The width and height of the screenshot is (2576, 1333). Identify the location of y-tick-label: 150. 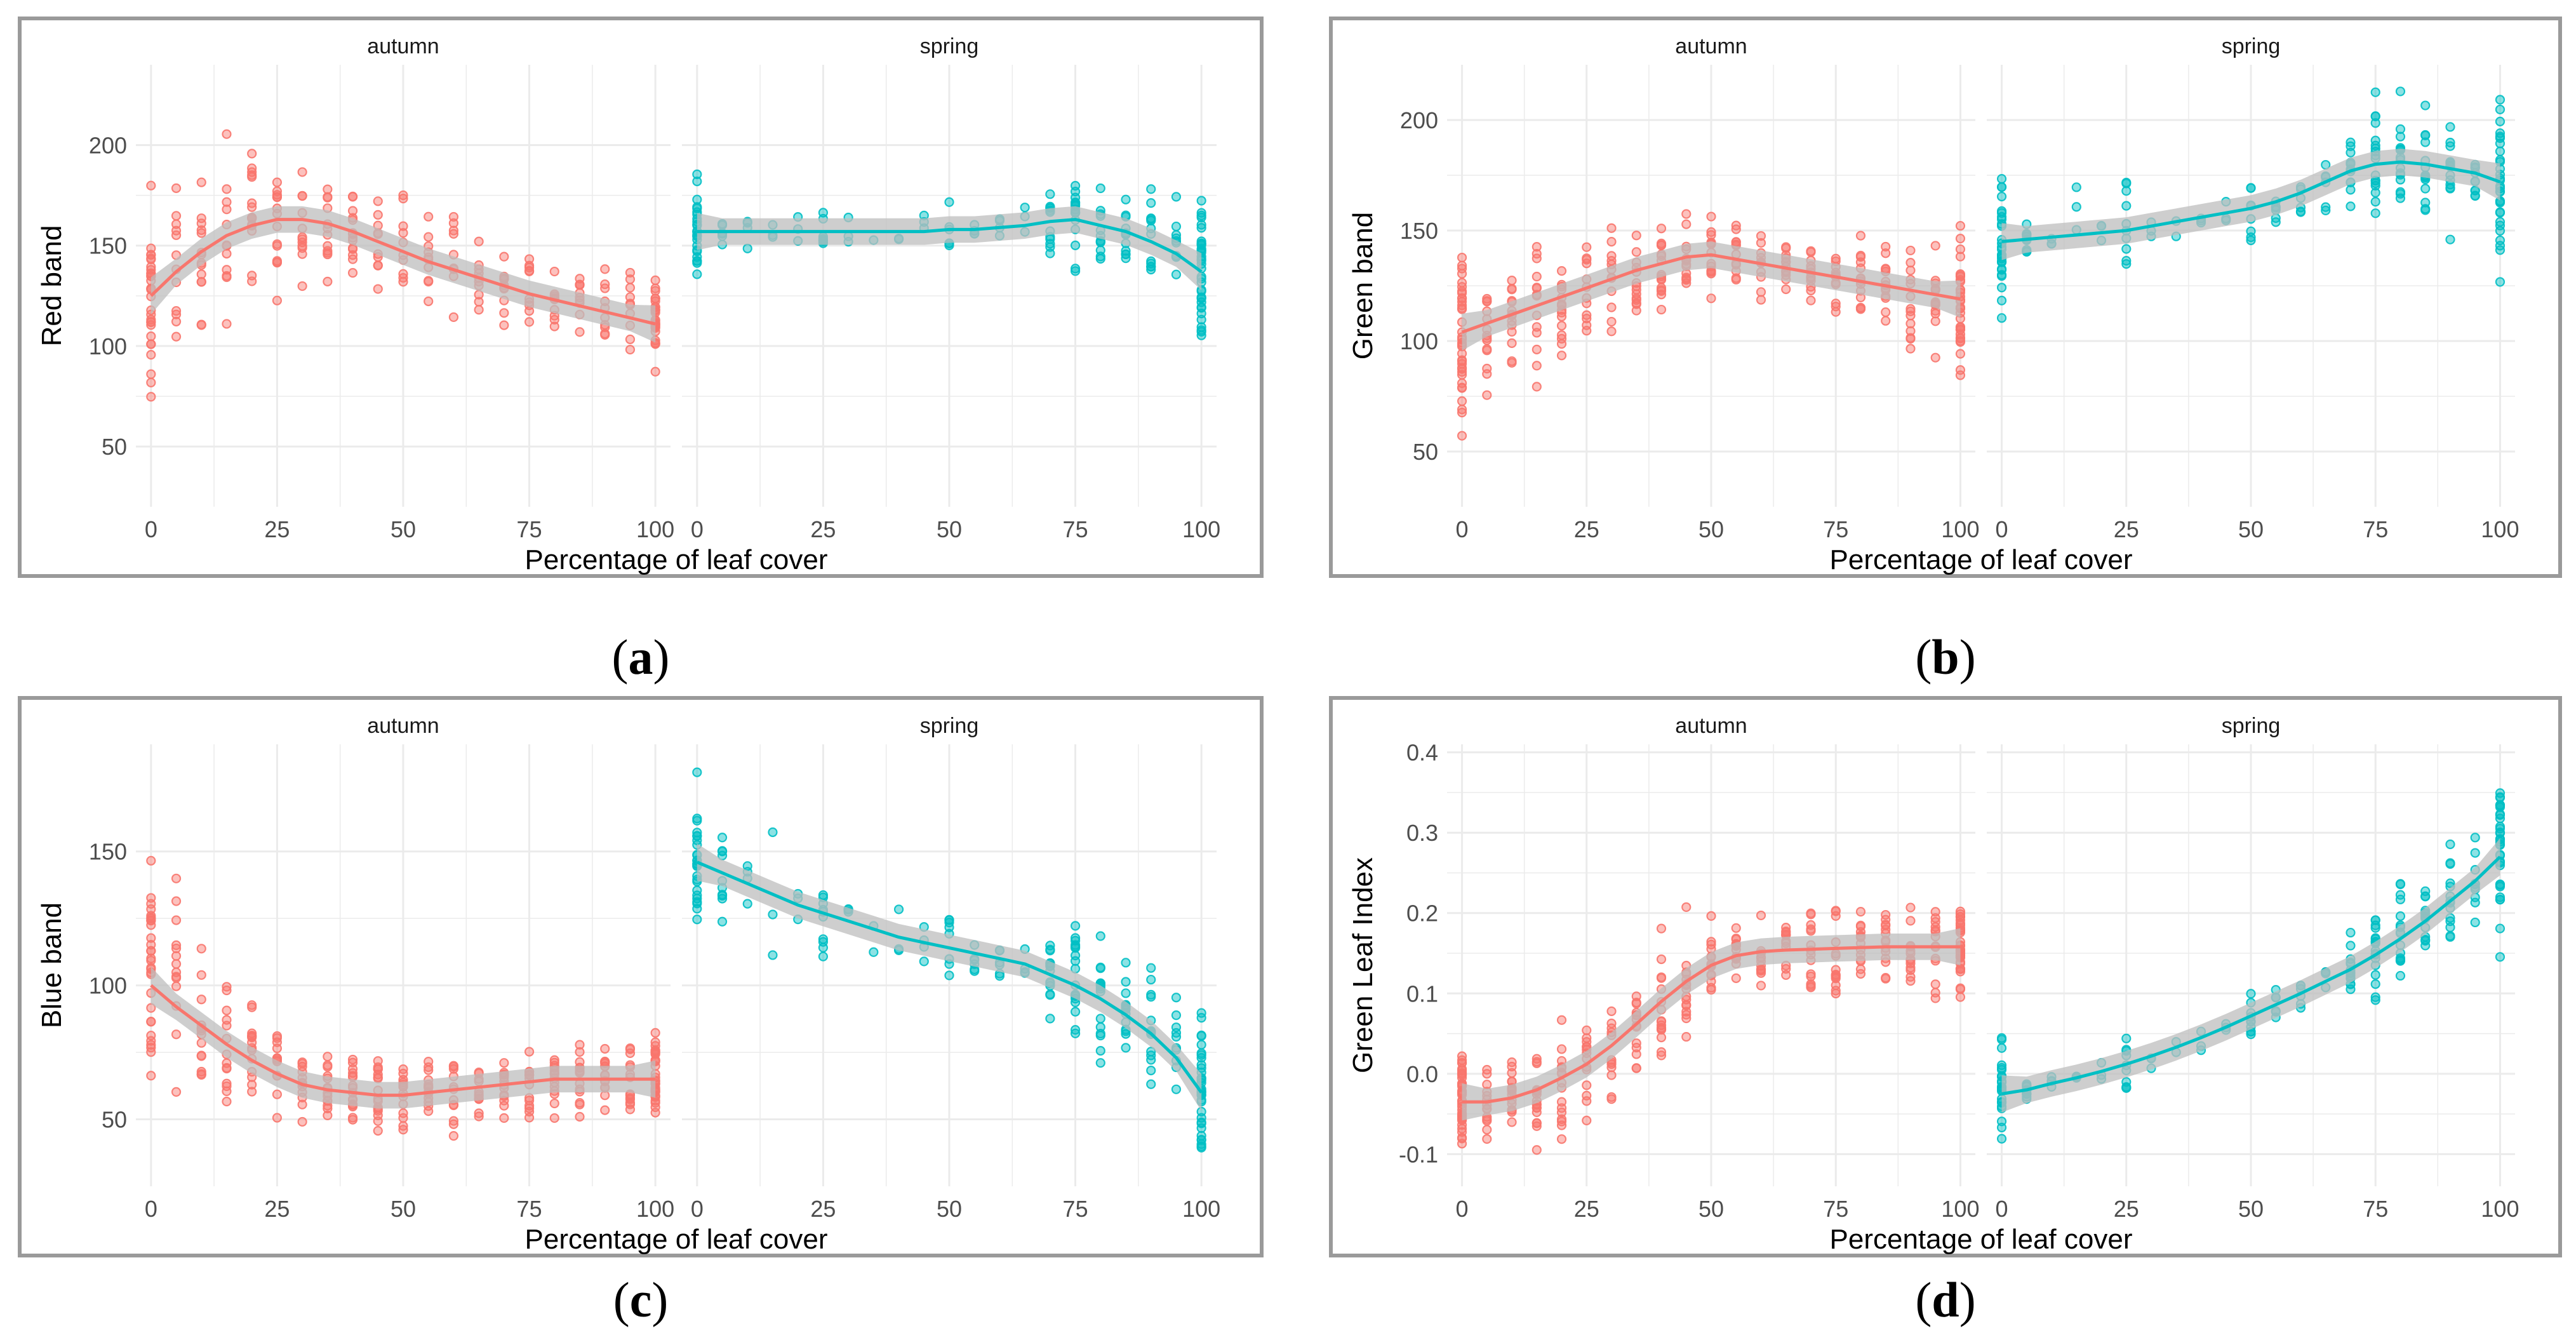
(108, 852).